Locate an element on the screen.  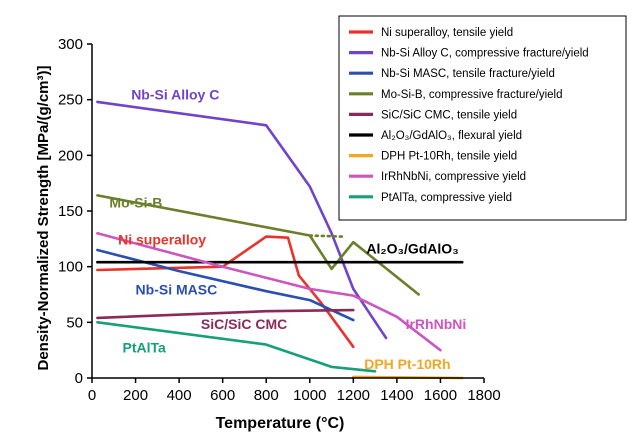
annotation-label: PtAlTa is located at coordinates (144, 347).